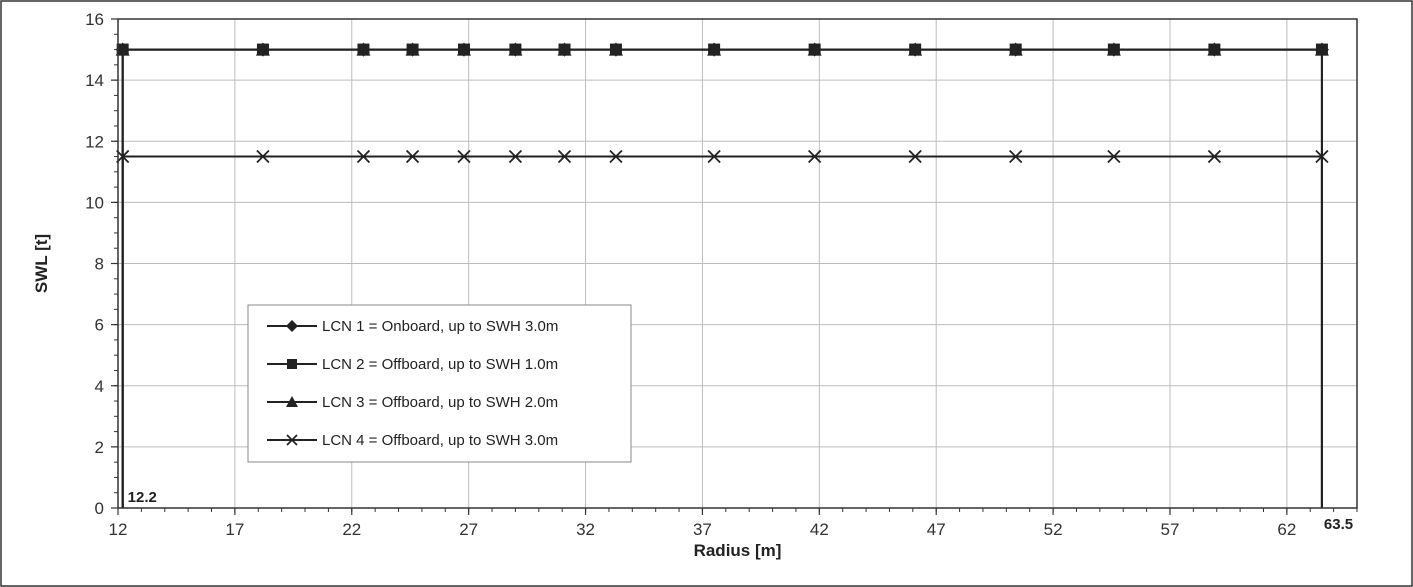 This screenshot has width=1413, height=587. I want to click on legend-item-1: LCN 1 = Onboard, up to SWH 3.0m, so click(412, 326).